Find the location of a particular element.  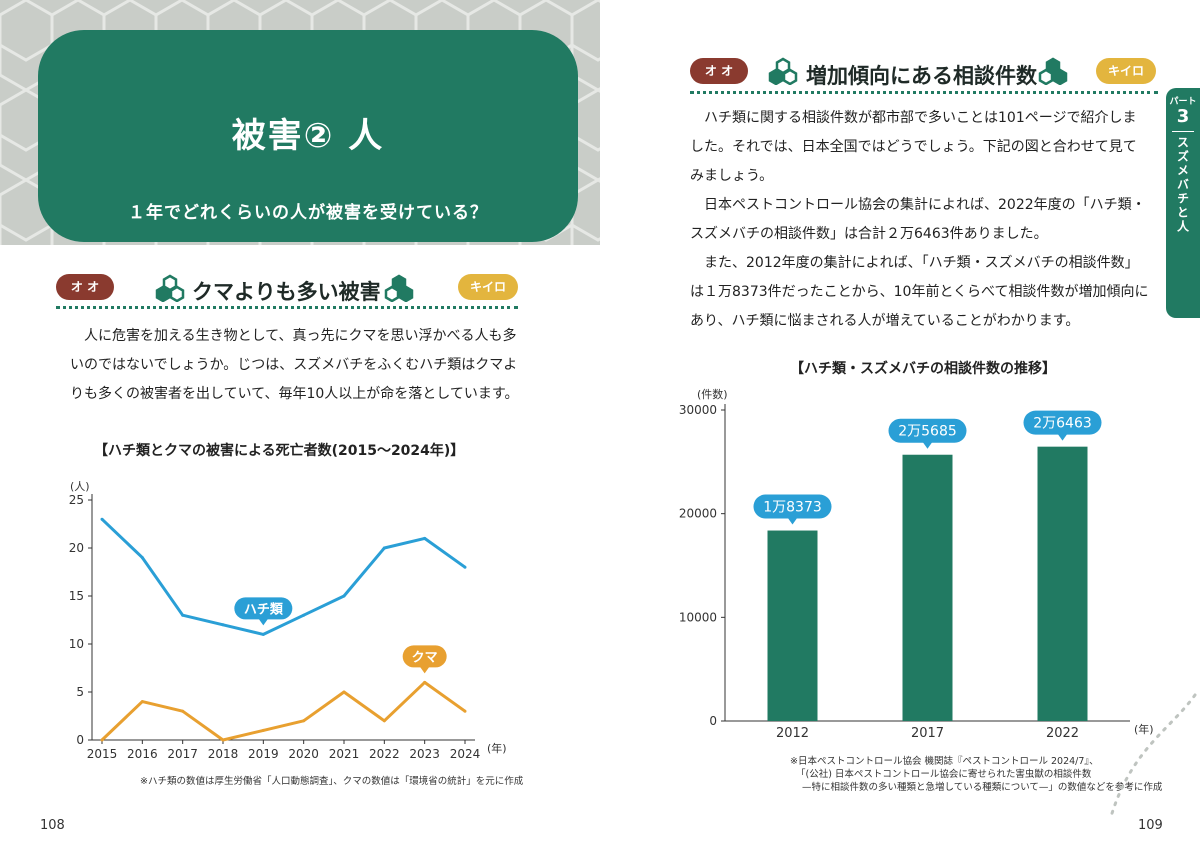

section-title: 増加傾向にある相談件数 is located at coordinates (921, 76).